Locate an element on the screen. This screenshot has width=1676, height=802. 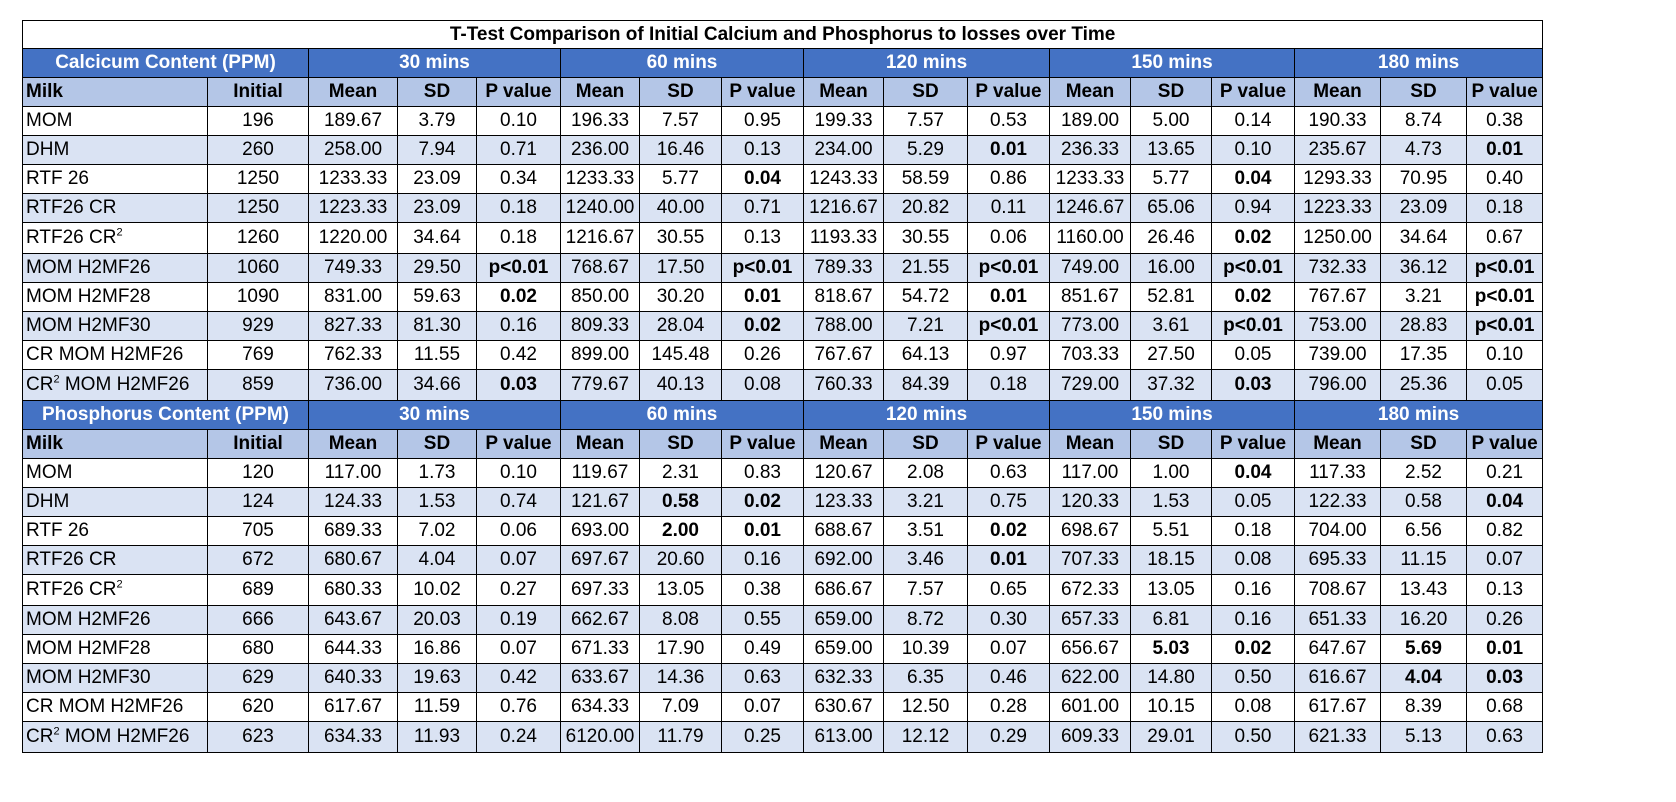
cell-p: 0.34 is located at coordinates (518, 179).